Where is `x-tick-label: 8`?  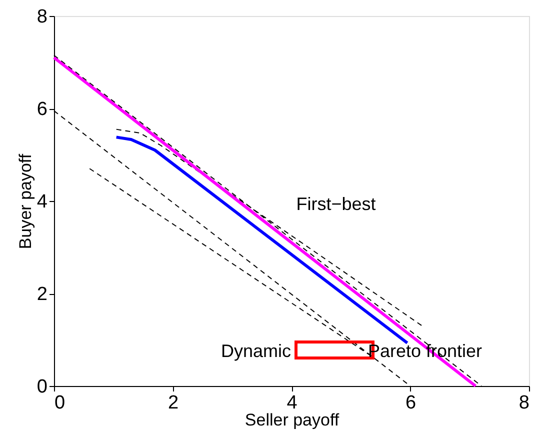
x-tick-label: 8 is located at coordinates (524, 403).